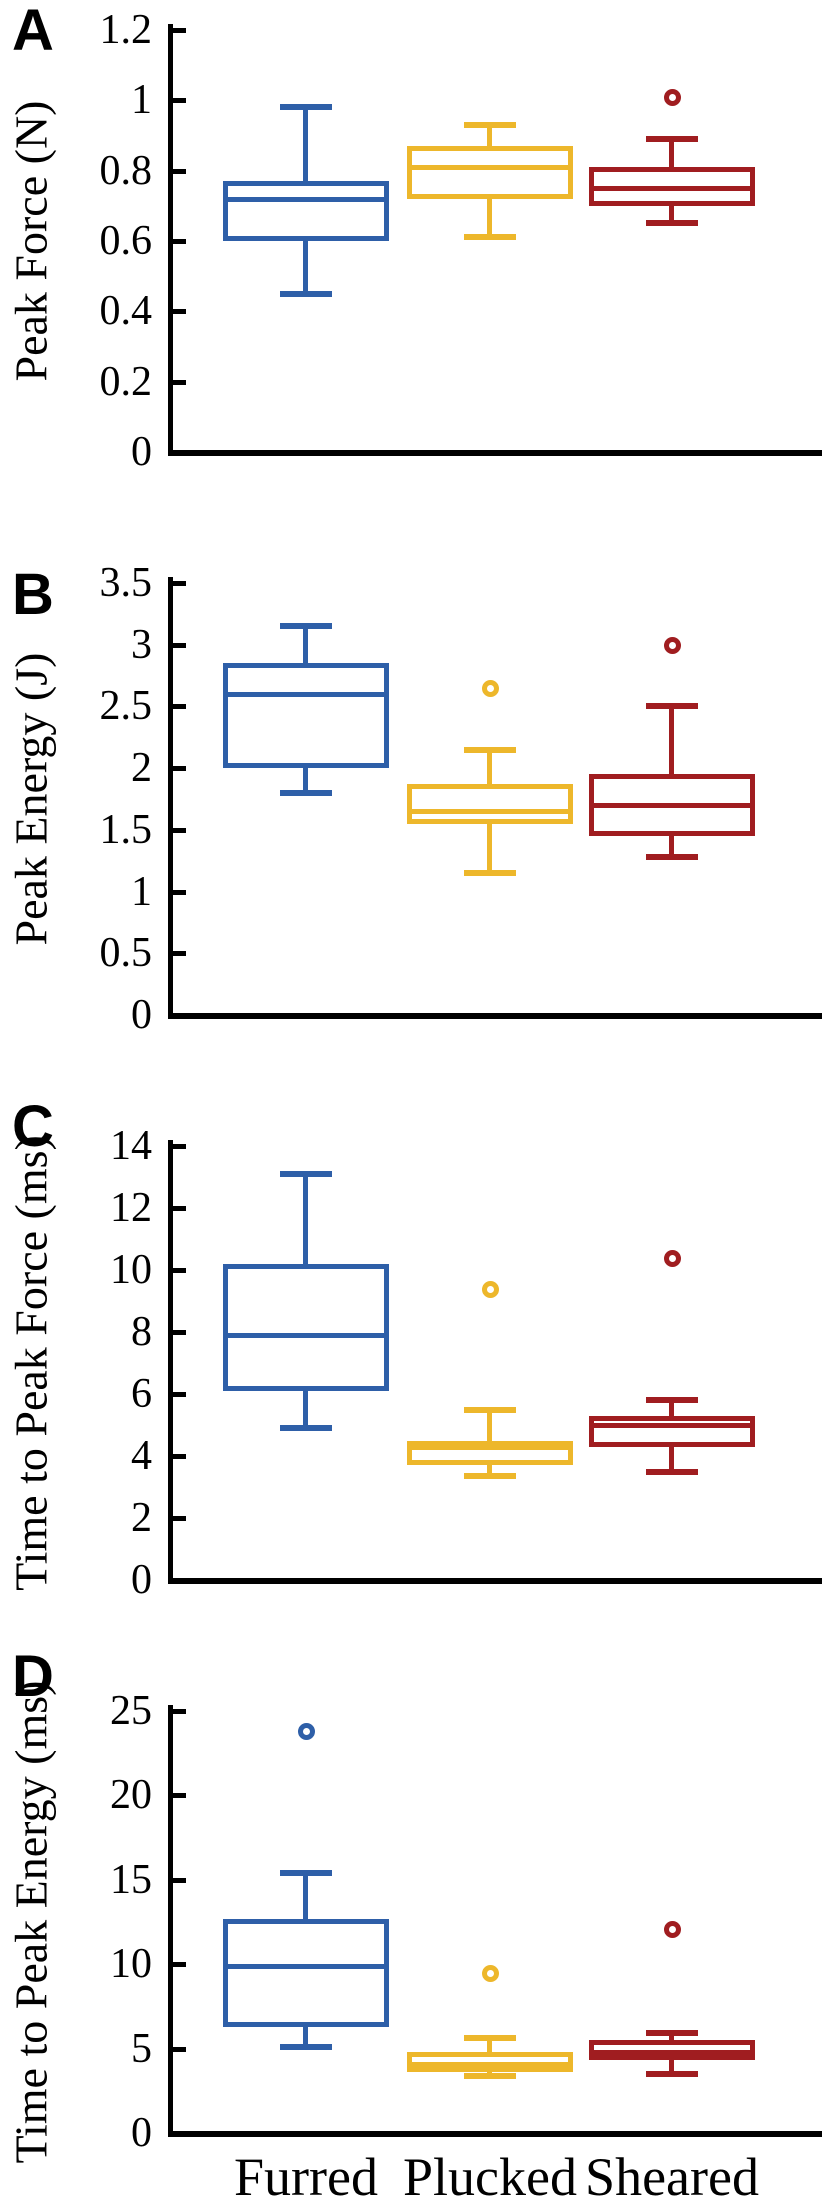 This screenshot has height=2204, width=825. What do you see at coordinates (126, 311) in the screenshot?
I see `tick-label-A-0.4: 0.4` at bounding box center [126, 311].